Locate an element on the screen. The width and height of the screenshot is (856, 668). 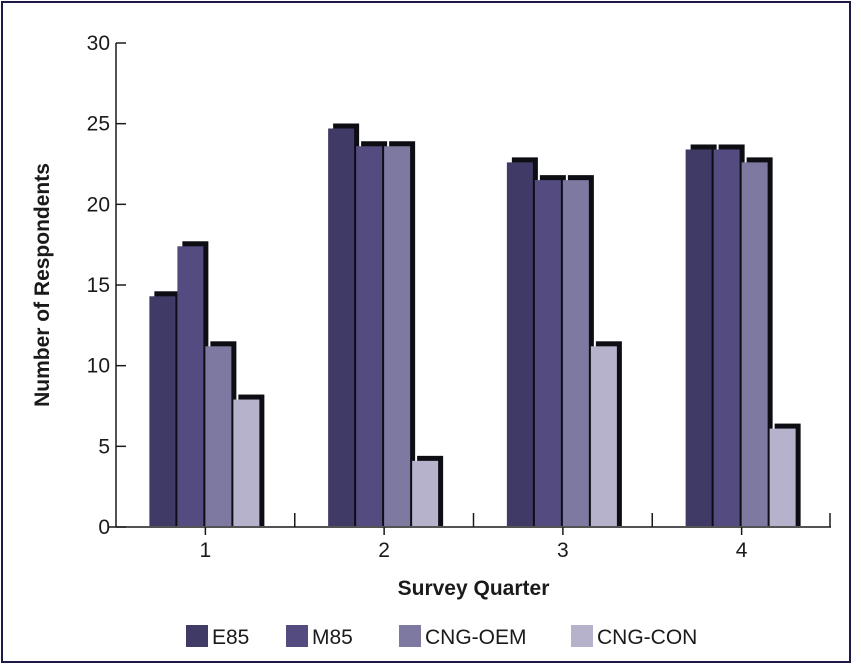
bar-cng-con-q1 is located at coordinates (246, 462).